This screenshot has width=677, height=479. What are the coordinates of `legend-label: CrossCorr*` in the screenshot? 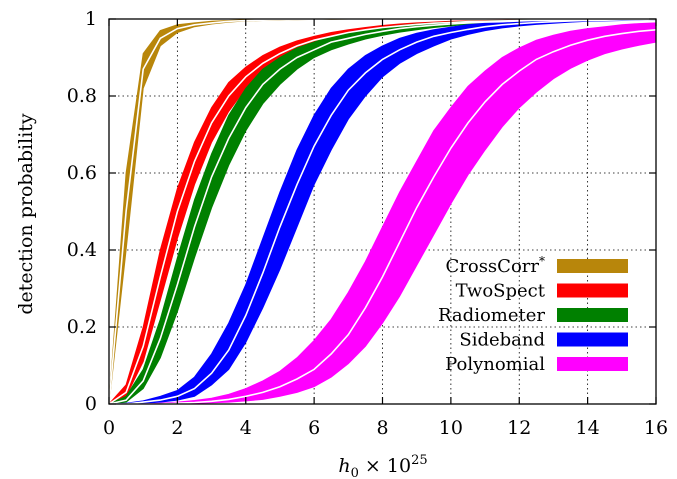 It's located at (495, 265).